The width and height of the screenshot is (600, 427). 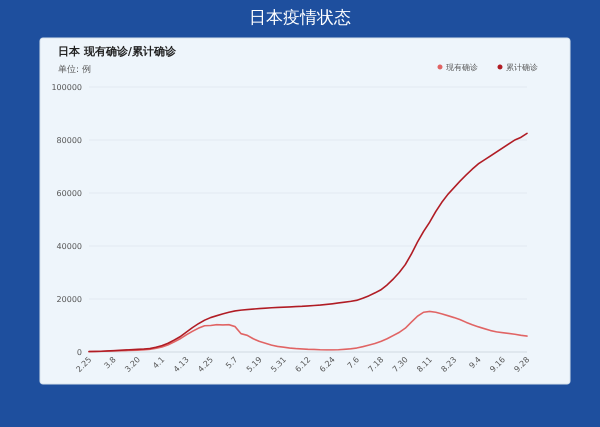 What do you see at coordinates (117, 51) in the screenshot?
I see `chart-subtitle: 日本 现有确诊/累计确诊` at bounding box center [117, 51].